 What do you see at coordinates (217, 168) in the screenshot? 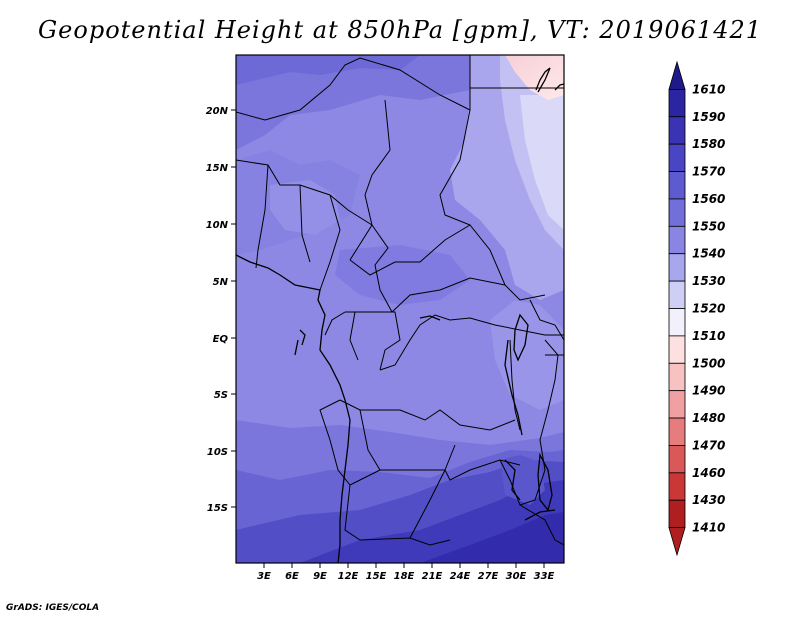
I see `lat-label: 15N` at bounding box center [217, 168].